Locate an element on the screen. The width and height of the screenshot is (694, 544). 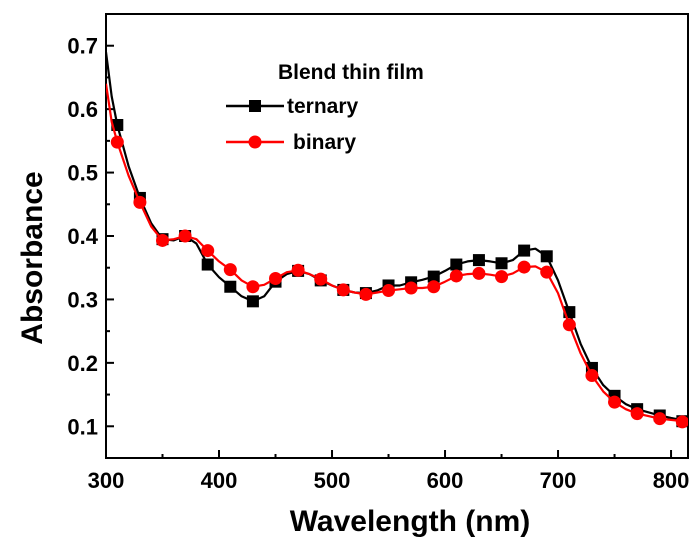
legend-item-ternary: ternary is located at coordinates (292, 106).